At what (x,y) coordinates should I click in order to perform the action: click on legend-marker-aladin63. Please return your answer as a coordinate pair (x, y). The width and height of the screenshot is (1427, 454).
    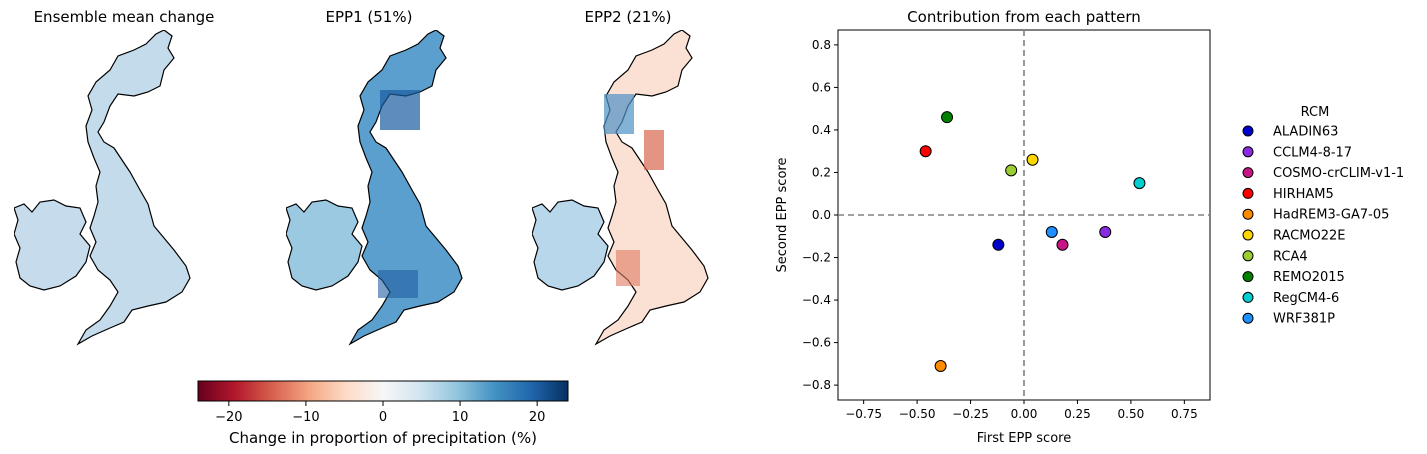
    Looking at the image, I should click on (1248, 131).